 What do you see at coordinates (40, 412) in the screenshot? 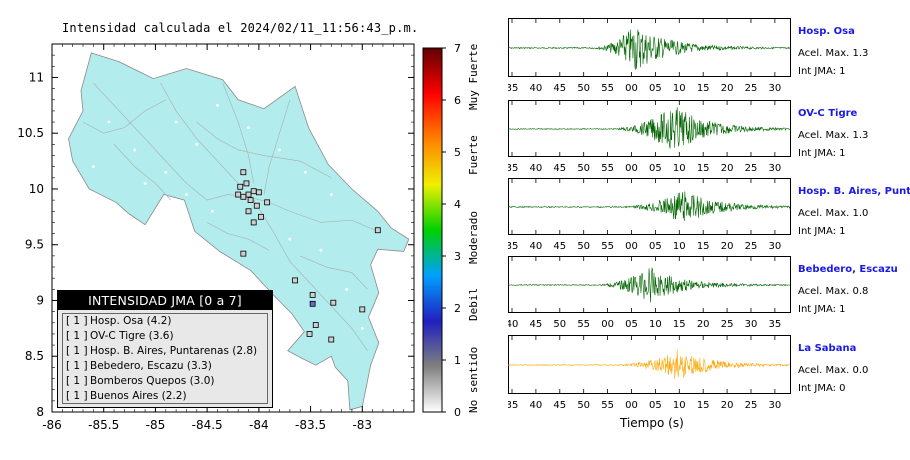
I see `y-tick-label: 8` at bounding box center [40, 412].